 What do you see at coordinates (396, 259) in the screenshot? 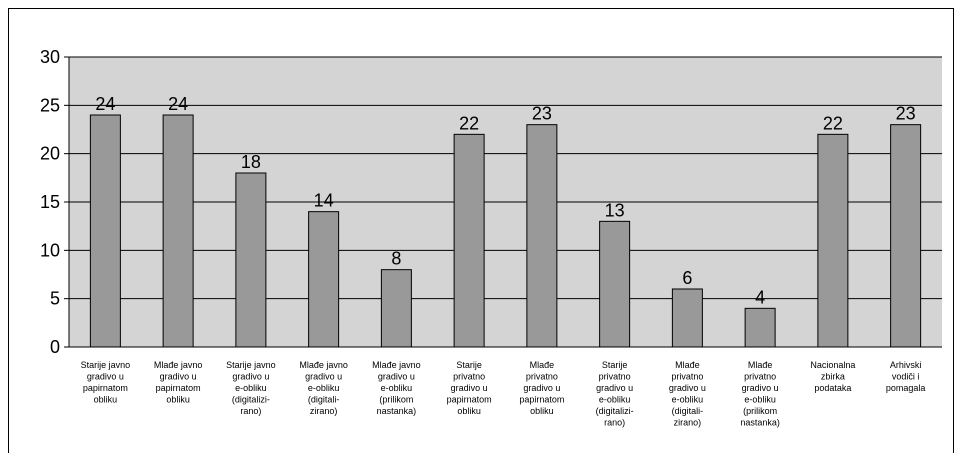
I see `data-label: 8` at bounding box center [396, 259].